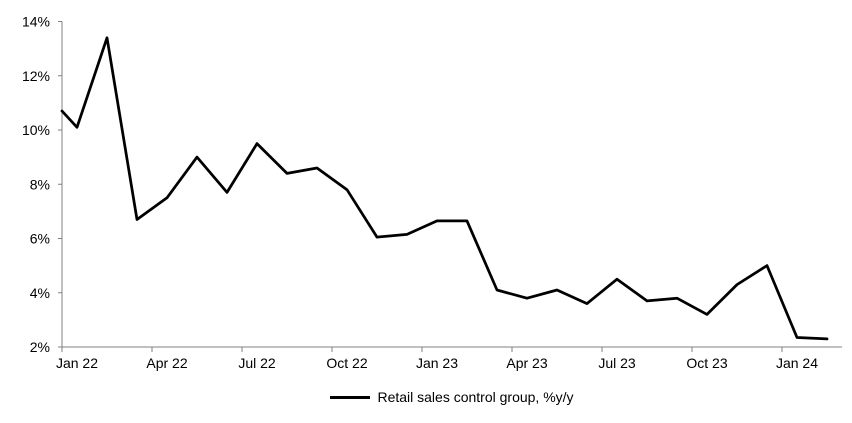 The image size is (852, 423). I want to click on x-tick-label: Jan 23, so click(437, 363).